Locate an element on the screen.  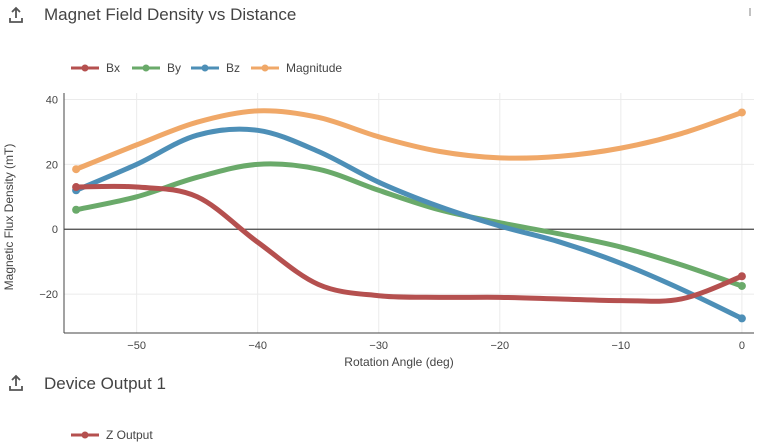
y-tick-label: 0 is located at coordinates (55, 230).